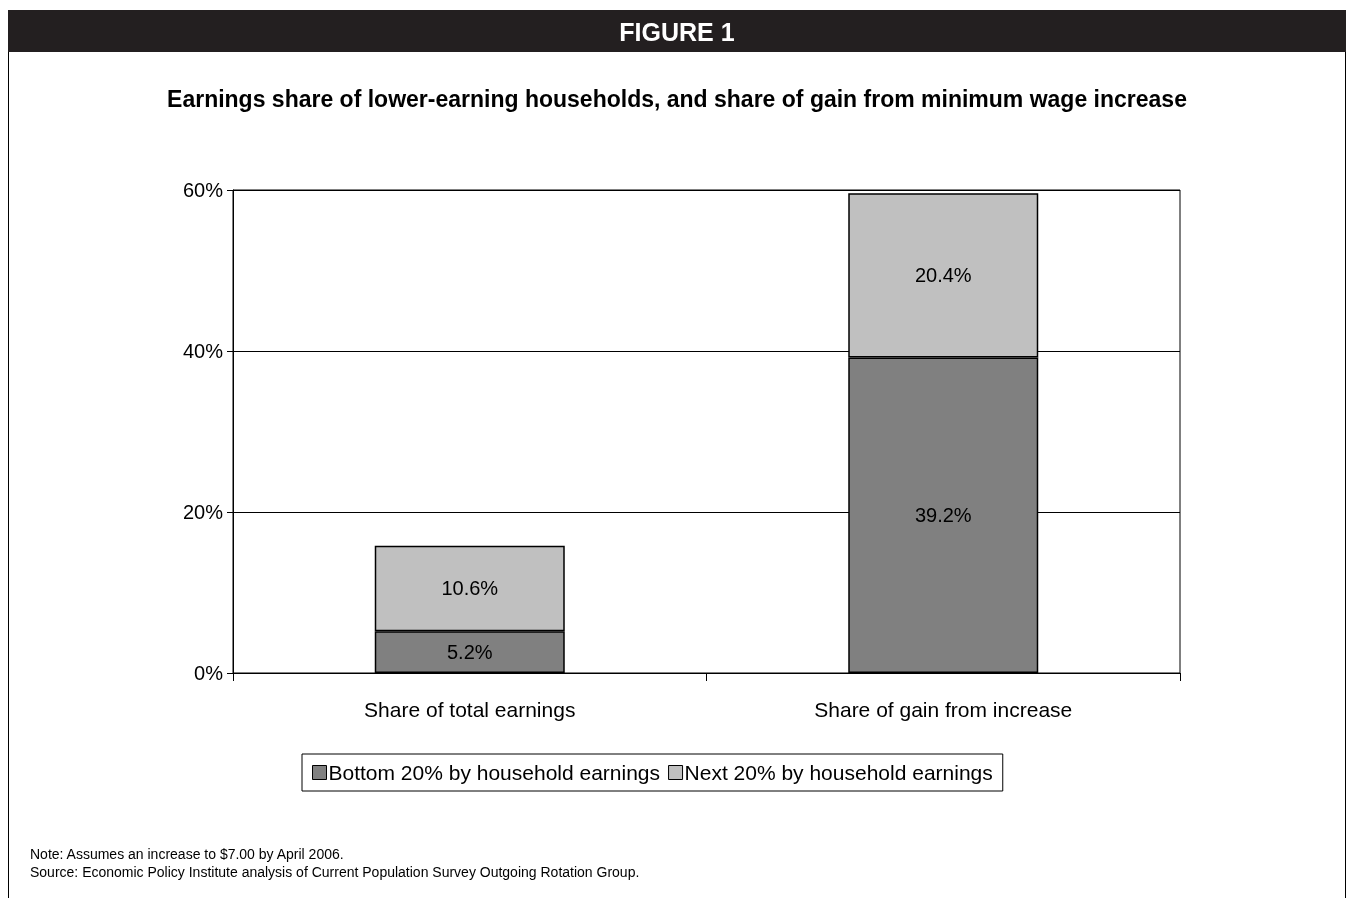  Describe the element at coordinates (203, 351) in the screenshot. I see `y-tick-label: 40%` at that location.